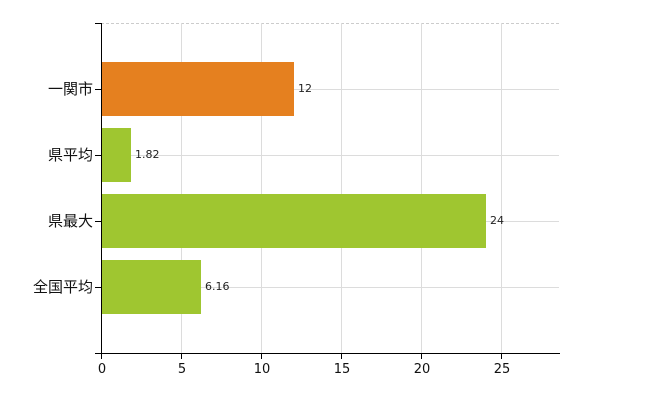 This screenshot has height=400, width=650. Describe the element at coordinates (497, 220) in the screenshot. I see `bar-value-label: 24` at that location.